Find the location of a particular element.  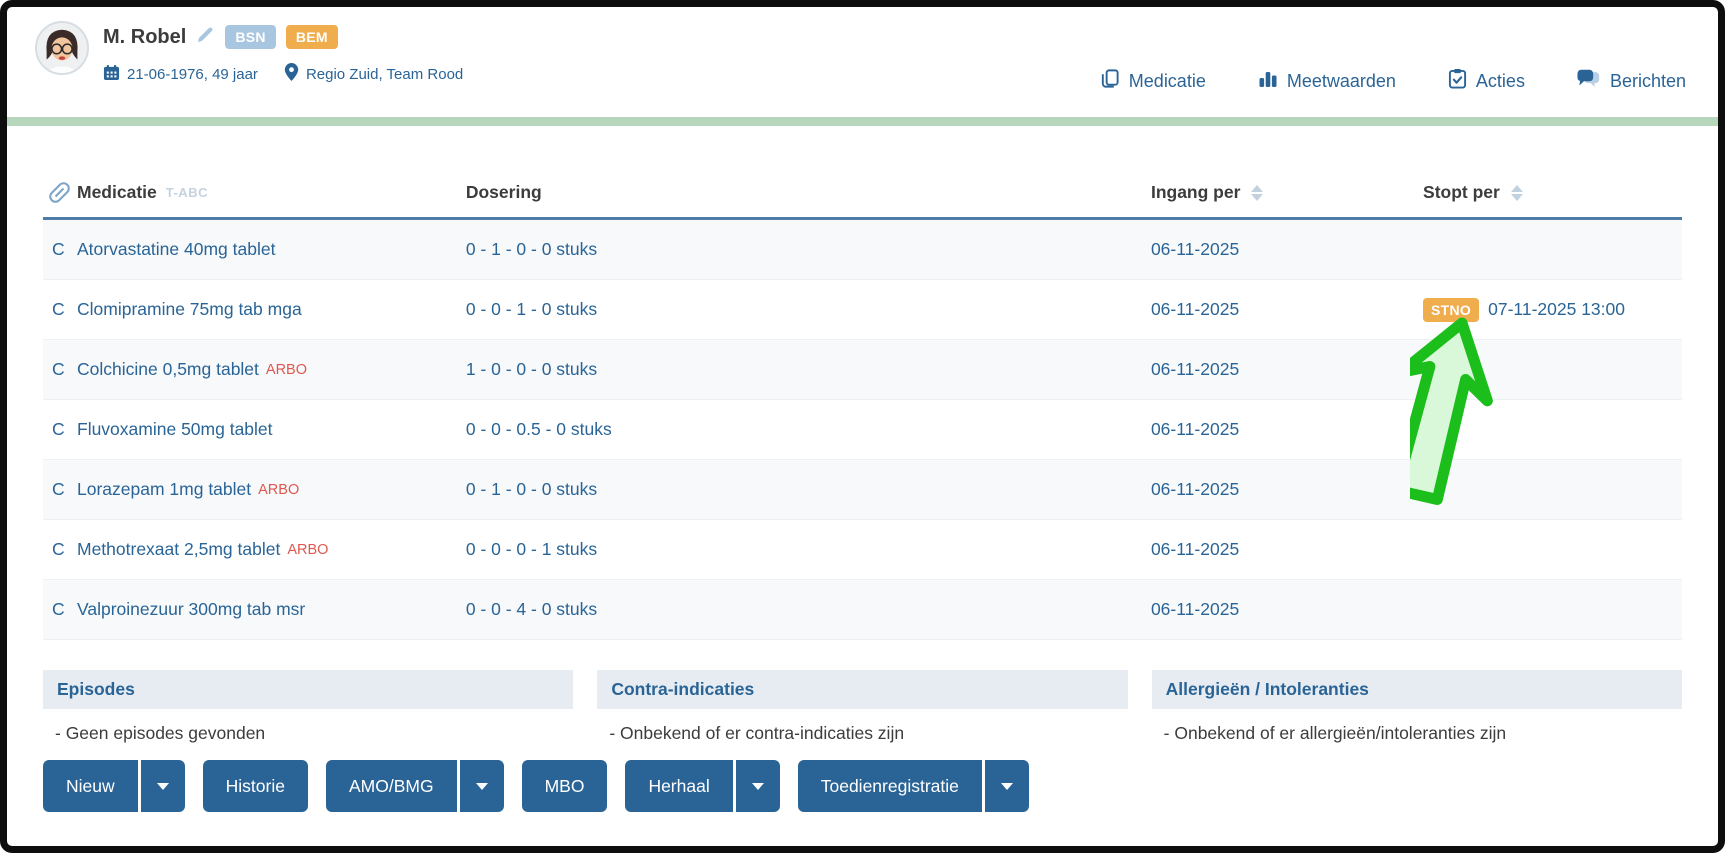

patient-info: M. Robel BSN BEM 21-06-1976, 49 jaar is located at coordinates (249, 69).